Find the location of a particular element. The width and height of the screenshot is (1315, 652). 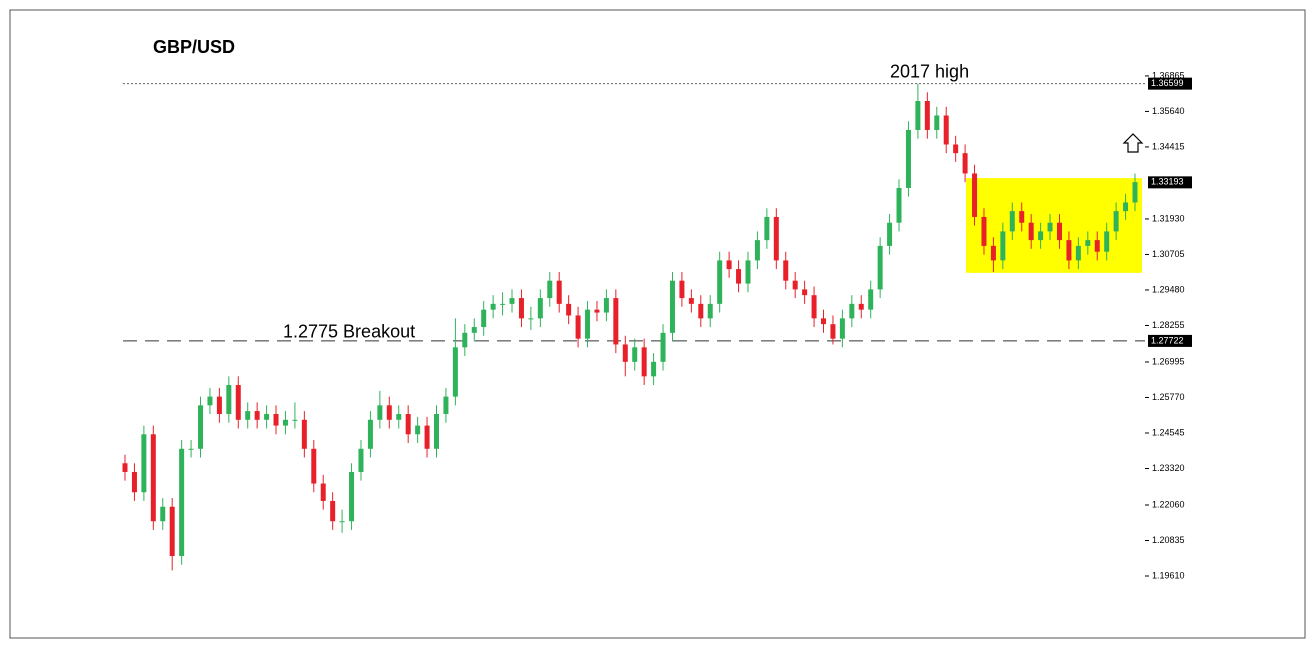

y-tick-label: 1.36865 is located at coordinates (1168, 75).